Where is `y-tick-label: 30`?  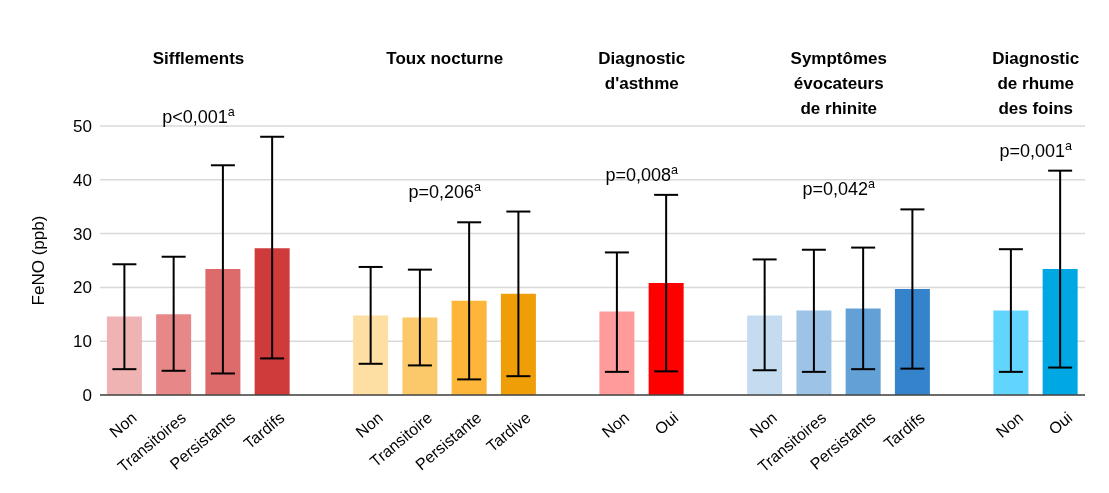
y-tick-label: 30 is located at coordinates (82, 234).